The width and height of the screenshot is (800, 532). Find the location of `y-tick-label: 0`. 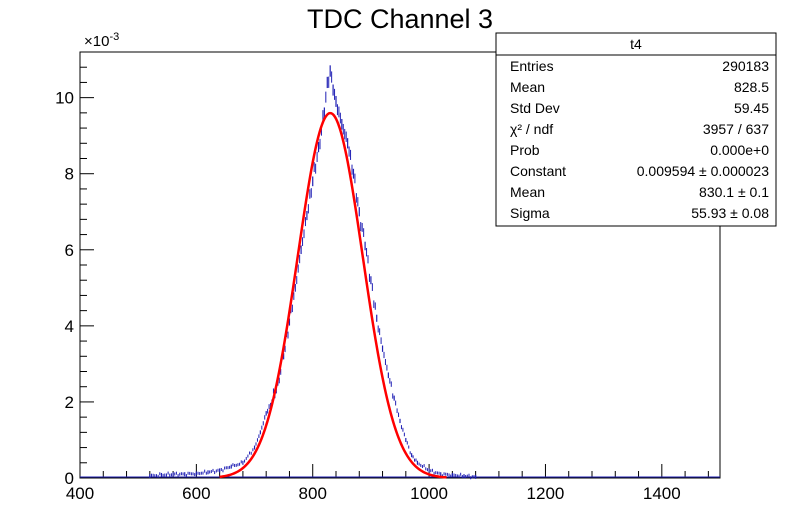

y-tick-label: 0 is located at coordinates (69, 478).